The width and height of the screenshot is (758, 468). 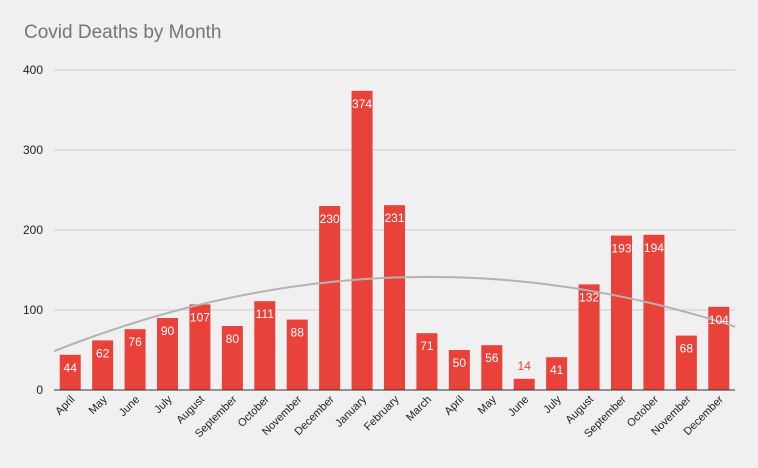 What do you see at coordinates (233, 339) in the screenshot?
I see `data-label: 80` at bounding box center [233, 339].